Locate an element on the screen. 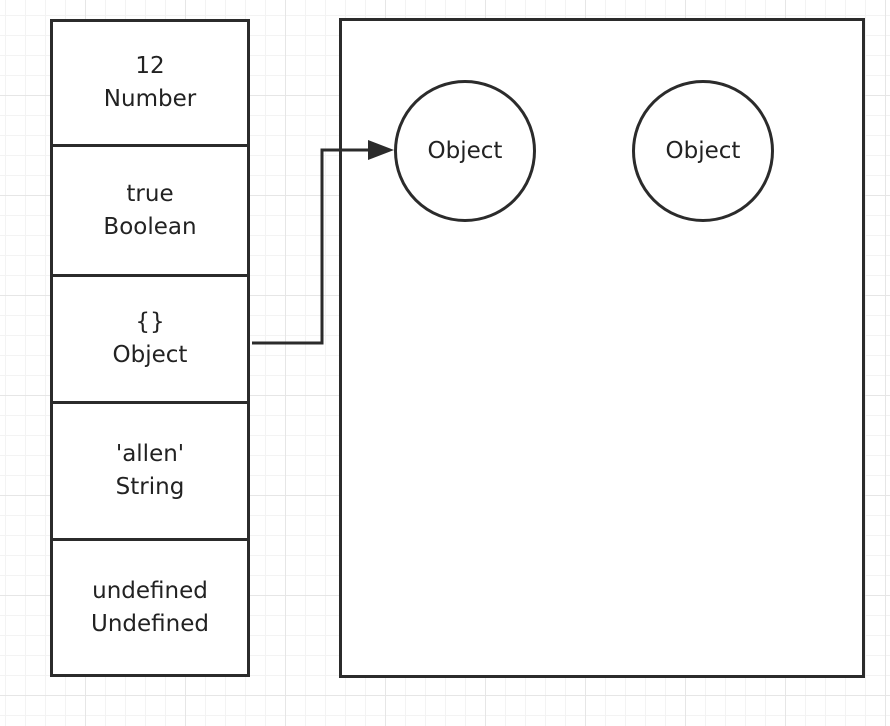  stack-cell-type: Object is located at coordinates (150, 355).